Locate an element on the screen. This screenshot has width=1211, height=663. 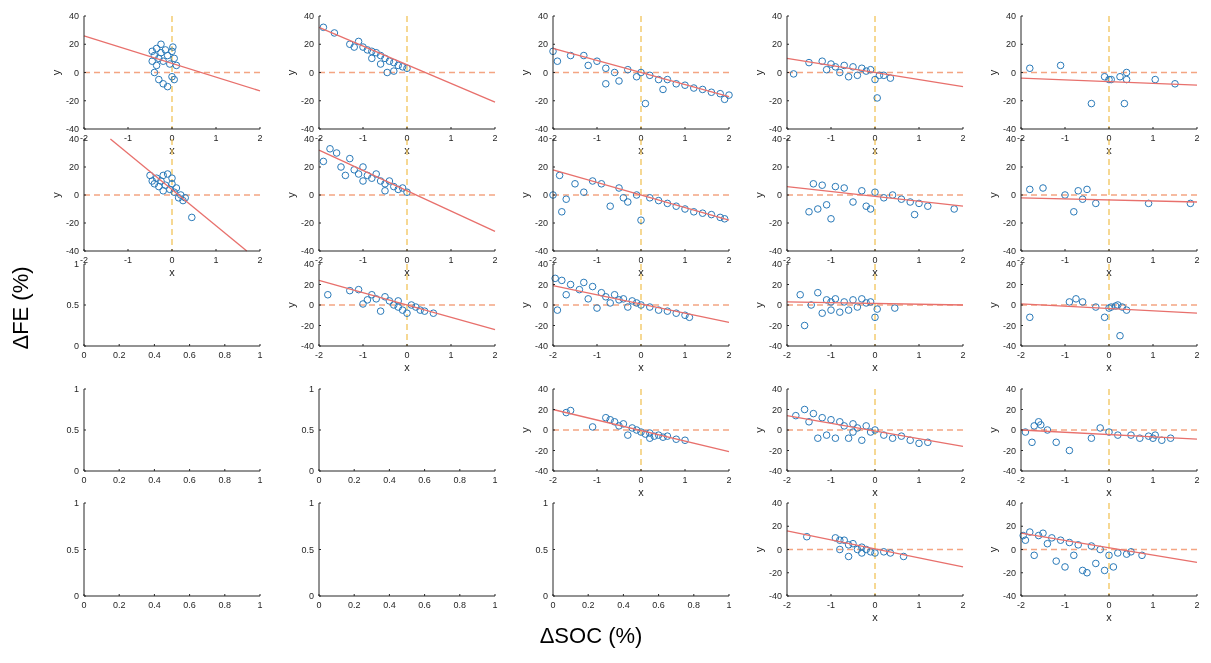
x-tick-label: 0.8 is located at coordinates (694, 605).